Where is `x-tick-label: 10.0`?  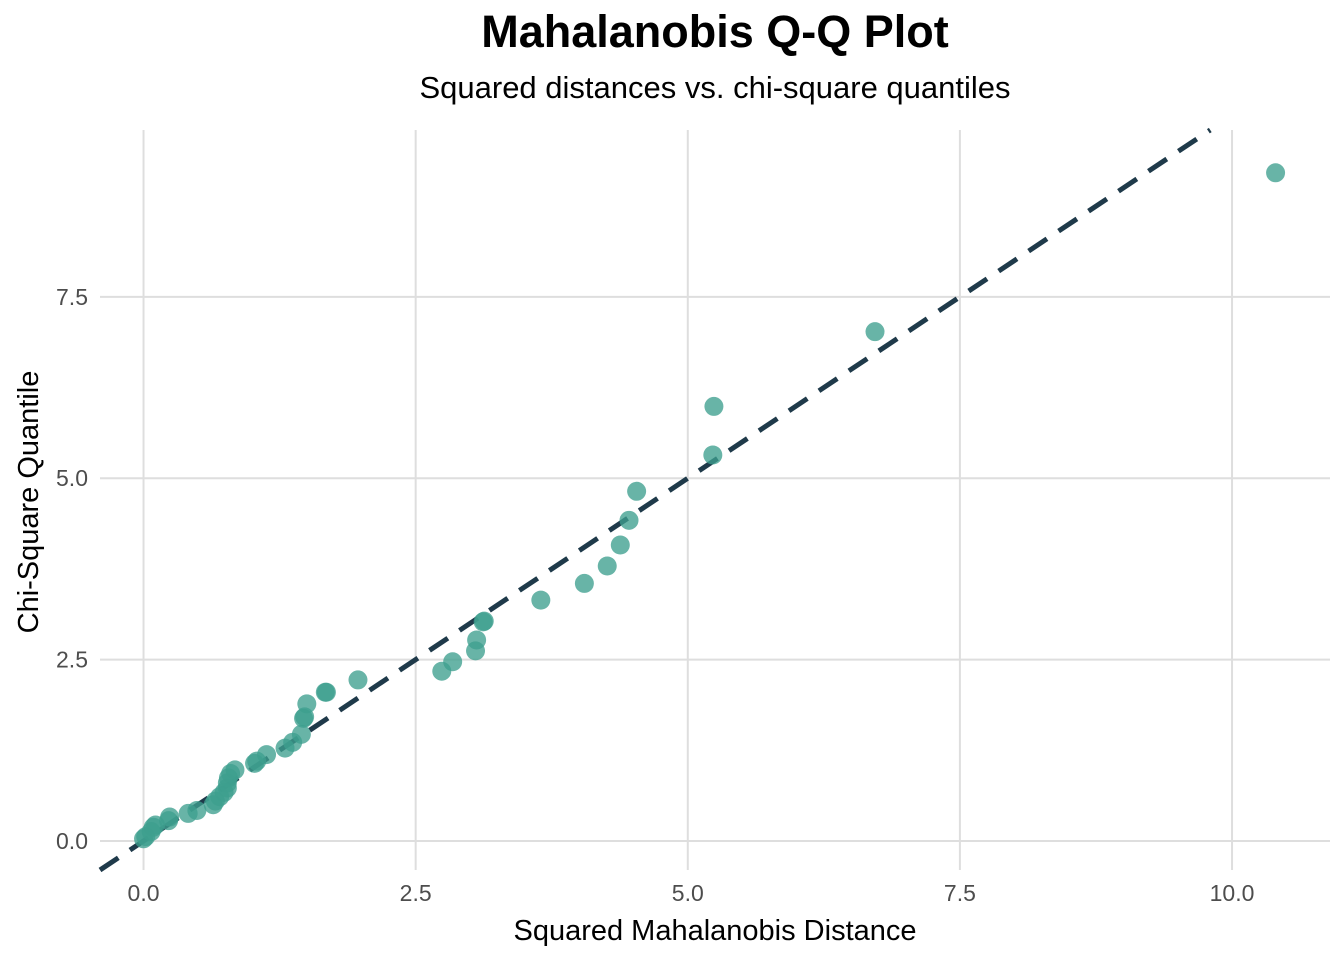
x-tick-label: 10.0 is located at coordinates (1232, 893).